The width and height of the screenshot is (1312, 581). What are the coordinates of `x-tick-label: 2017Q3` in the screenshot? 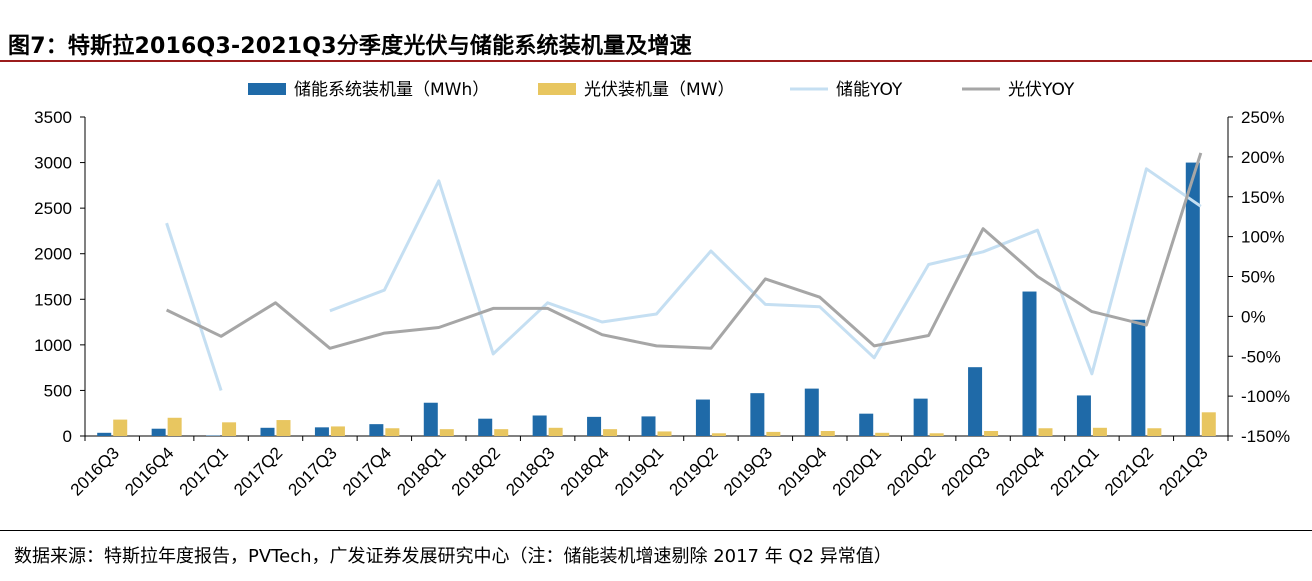 It's located at (313, 471).